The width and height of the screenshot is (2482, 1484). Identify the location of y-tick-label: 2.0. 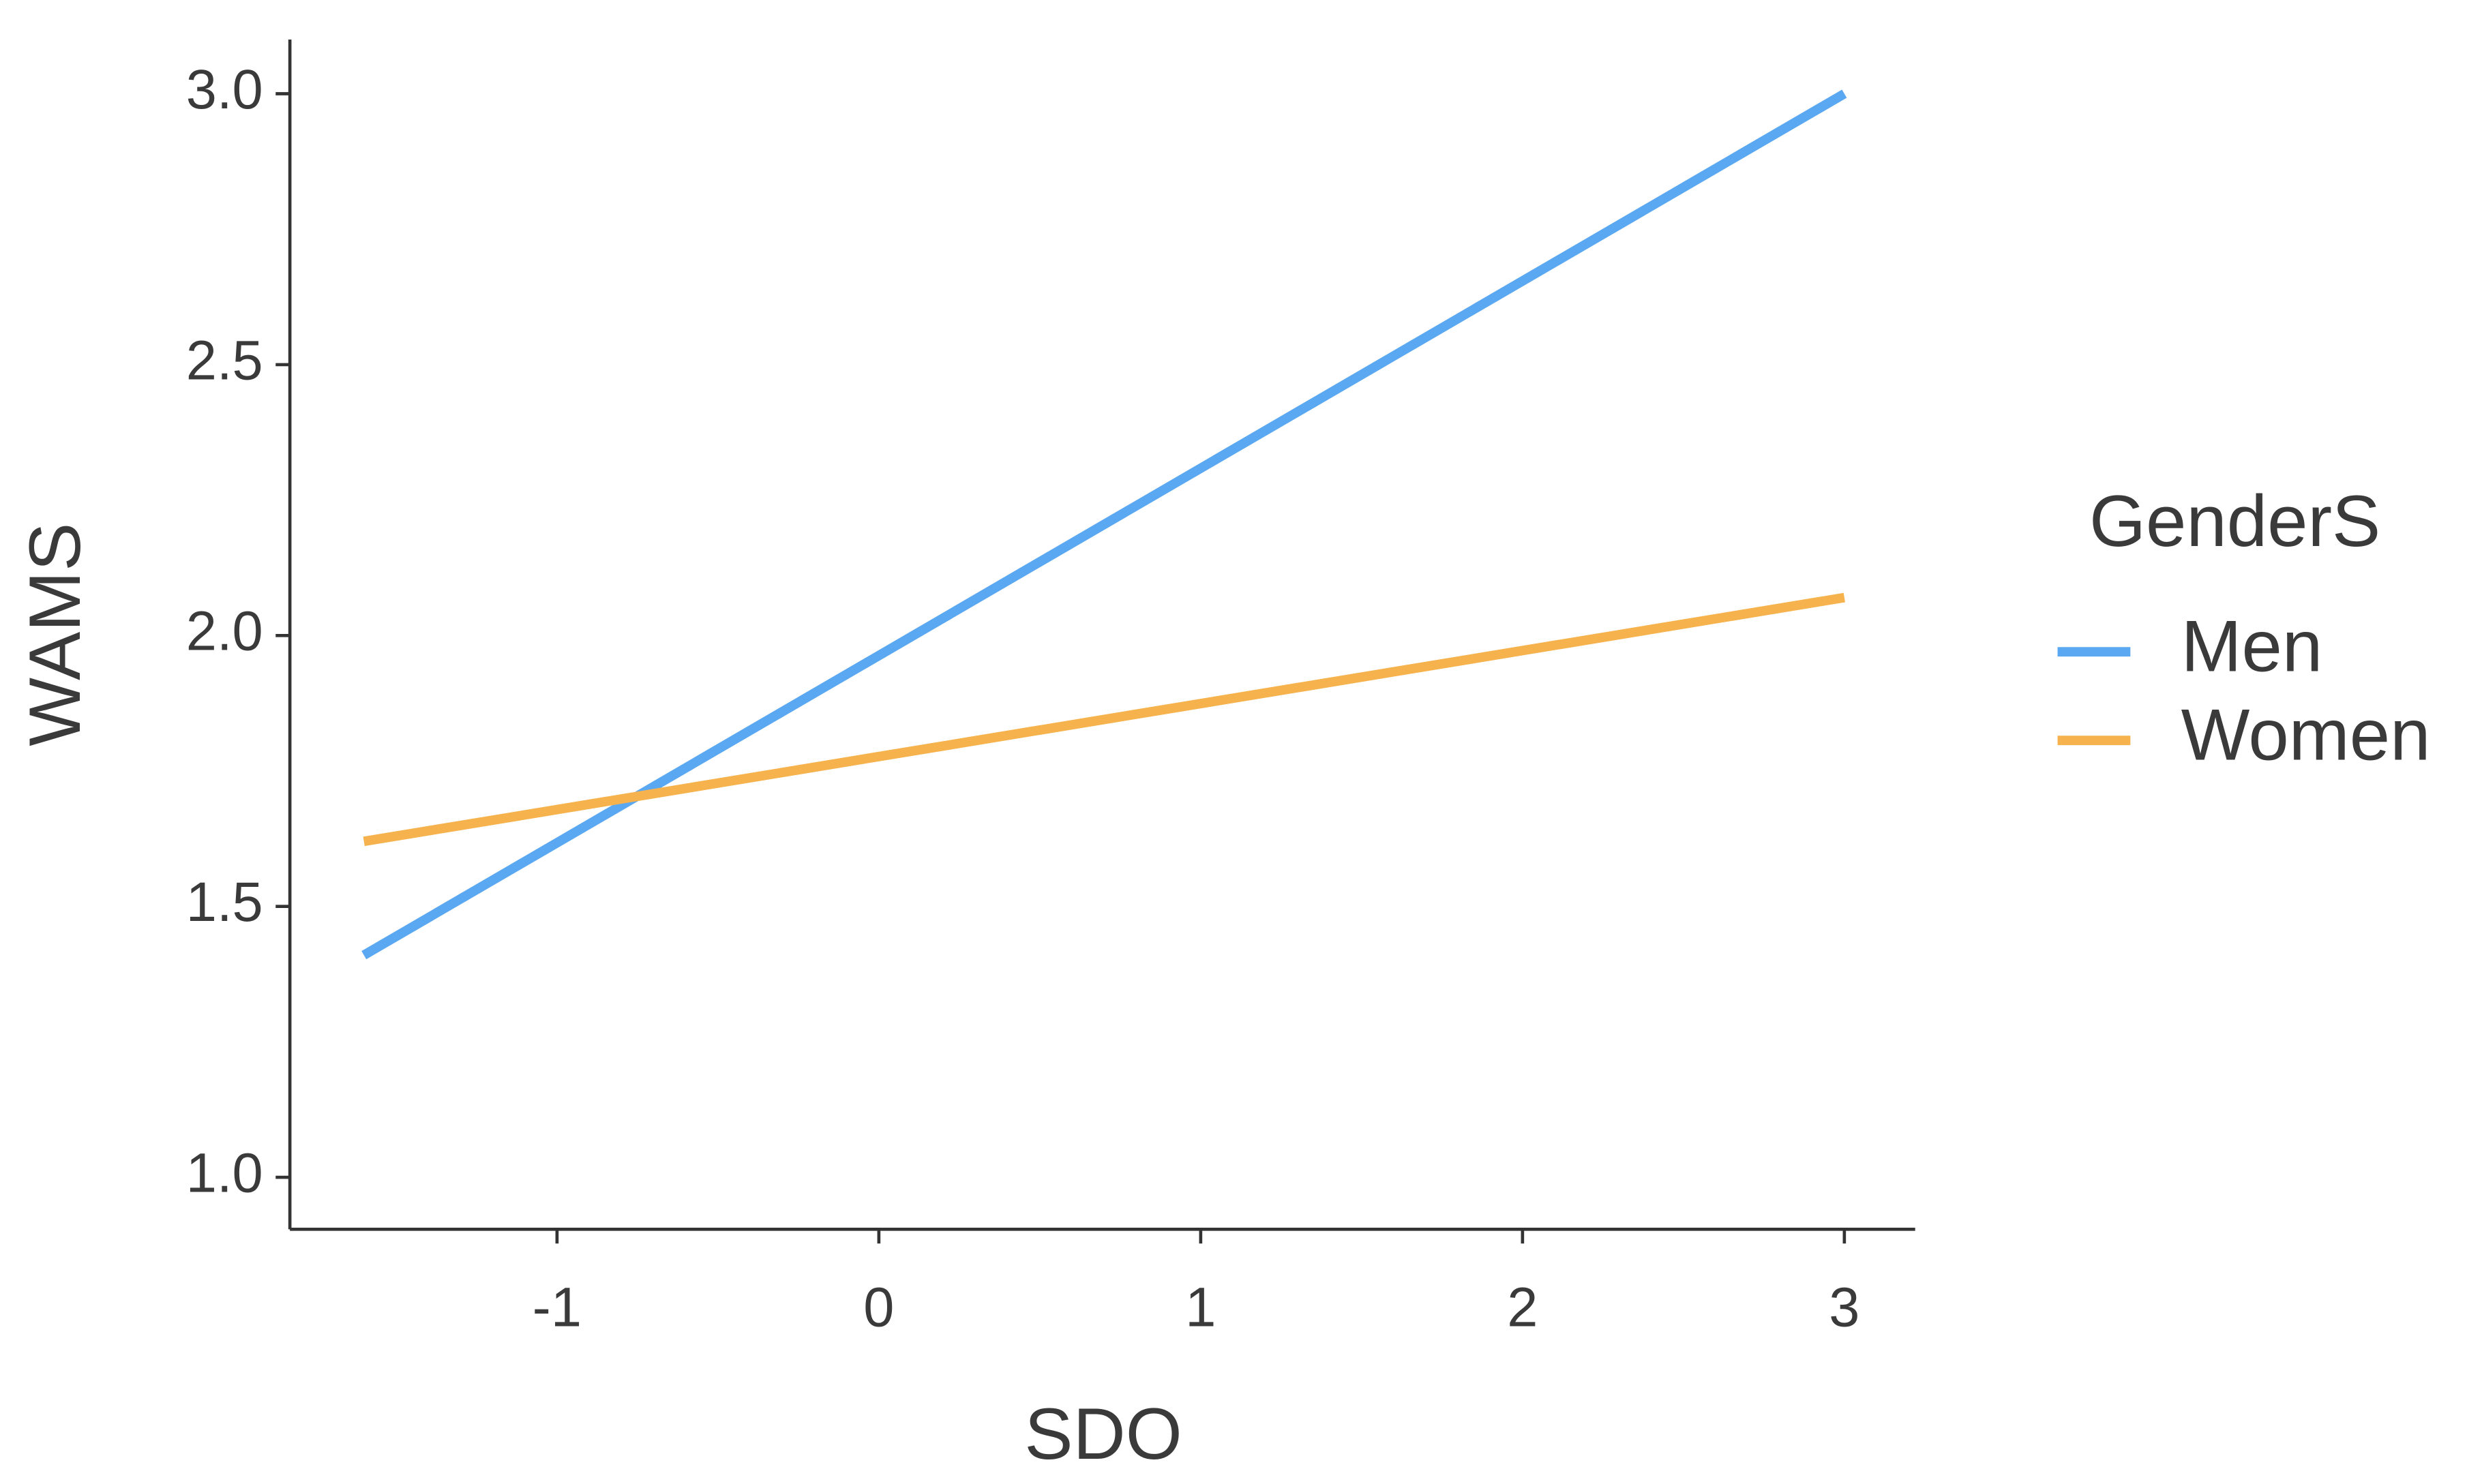
(225, 632).